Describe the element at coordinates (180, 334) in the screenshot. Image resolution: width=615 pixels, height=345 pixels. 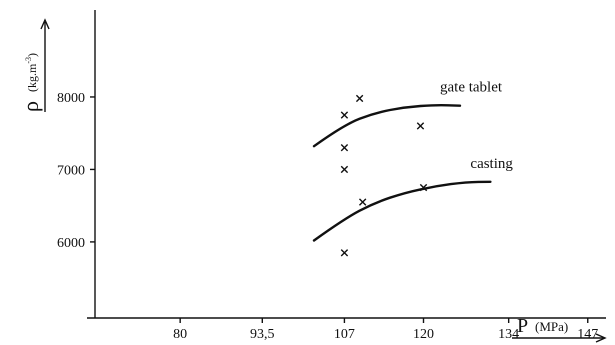
I see `x-tick-label: 80` at that location.